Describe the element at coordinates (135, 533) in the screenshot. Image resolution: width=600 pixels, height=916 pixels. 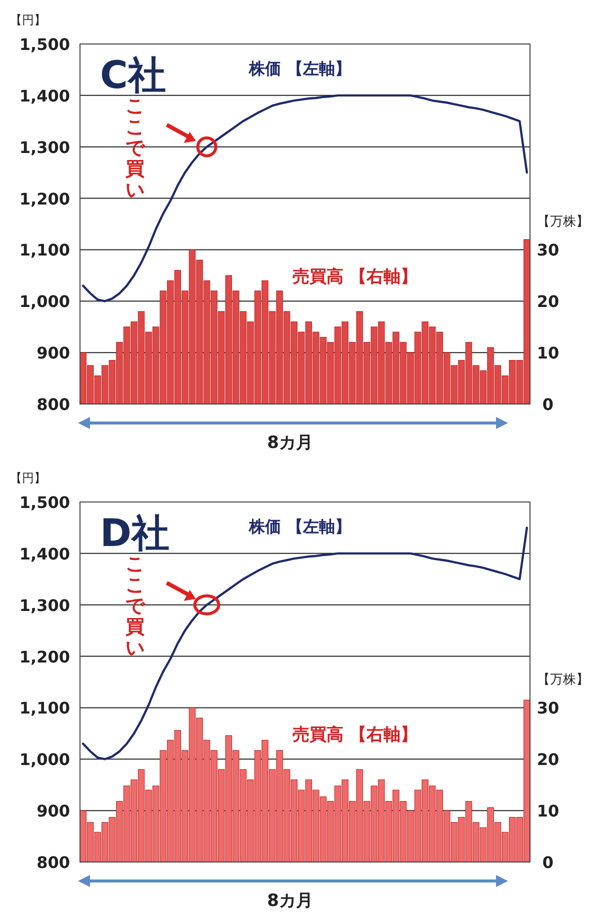
I see `chart-title: D社` at that location.